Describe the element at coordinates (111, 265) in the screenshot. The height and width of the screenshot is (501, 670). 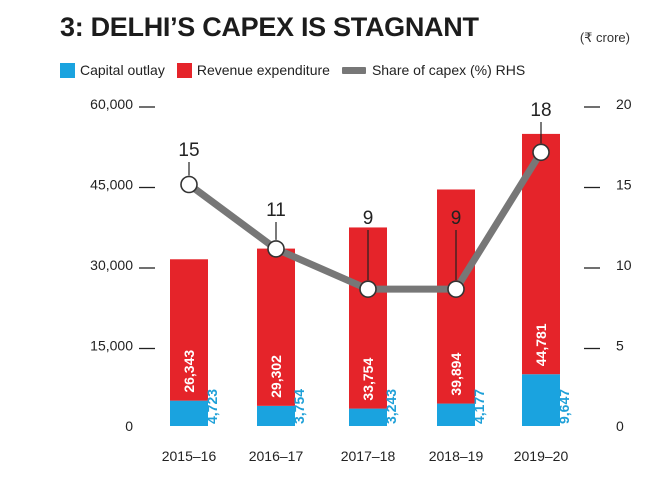
I see `y-left-tick-label: 30,000` at that location.